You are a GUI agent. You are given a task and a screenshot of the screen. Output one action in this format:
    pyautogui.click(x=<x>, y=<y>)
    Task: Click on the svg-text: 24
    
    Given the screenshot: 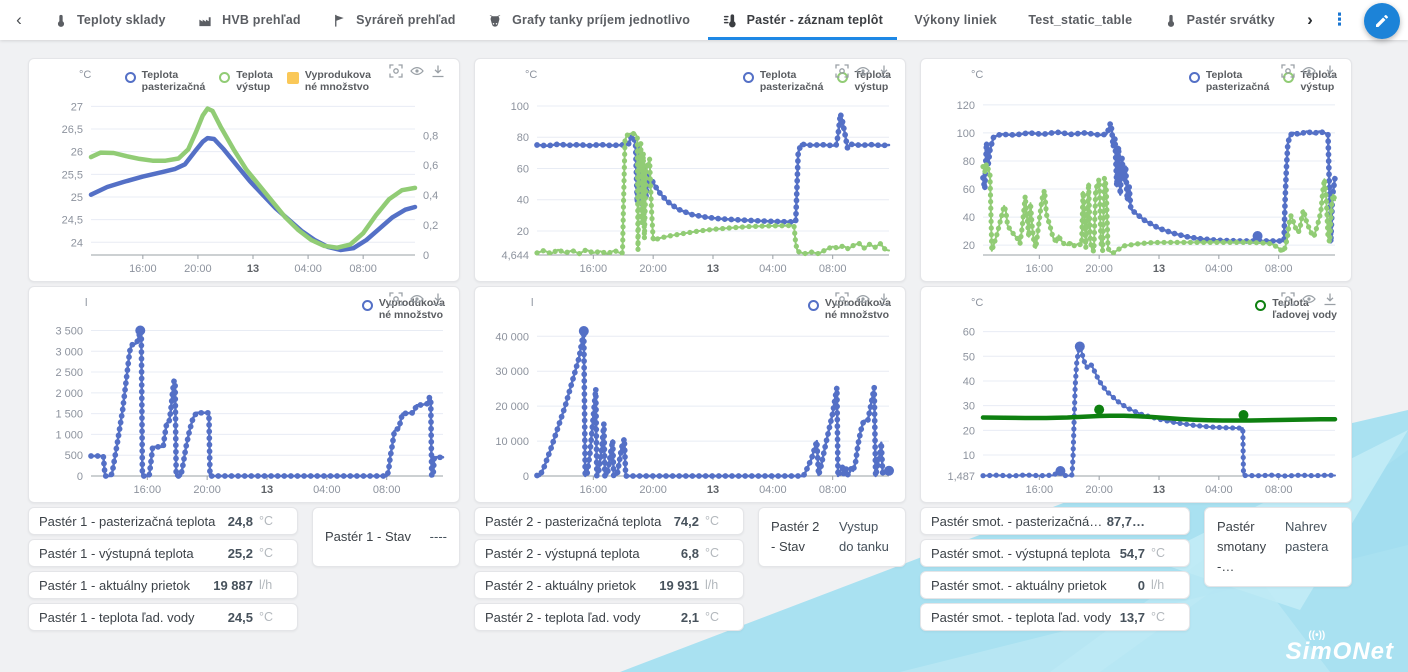 What is the action you would take?
    pyautogui.click(x=77, y=243)
    